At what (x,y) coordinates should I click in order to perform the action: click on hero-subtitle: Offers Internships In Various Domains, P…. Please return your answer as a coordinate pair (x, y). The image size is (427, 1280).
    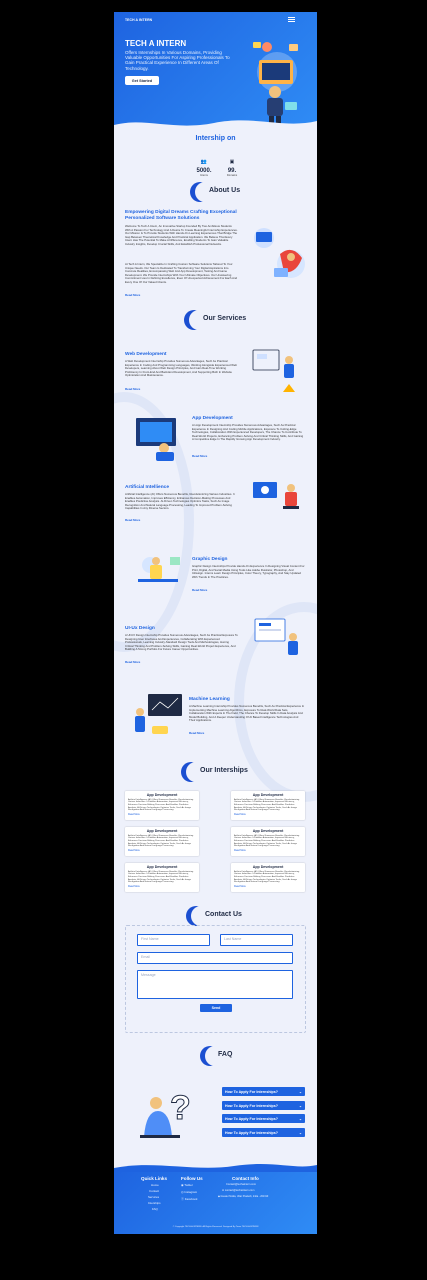
    Looking at the image, I should click on (177, 60).